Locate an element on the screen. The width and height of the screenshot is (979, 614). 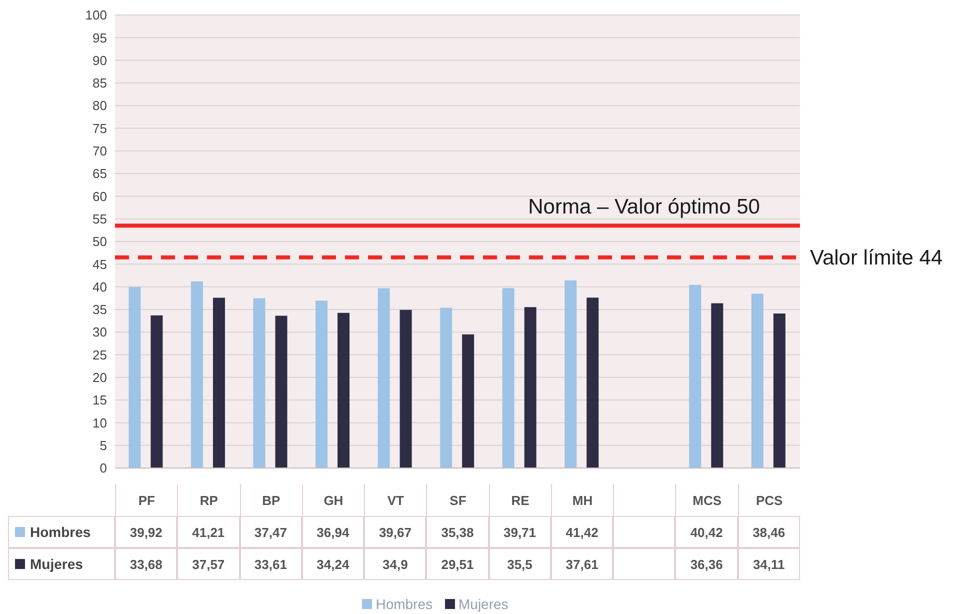
y-tick-label: 55 is located at coordinates (99, 218).